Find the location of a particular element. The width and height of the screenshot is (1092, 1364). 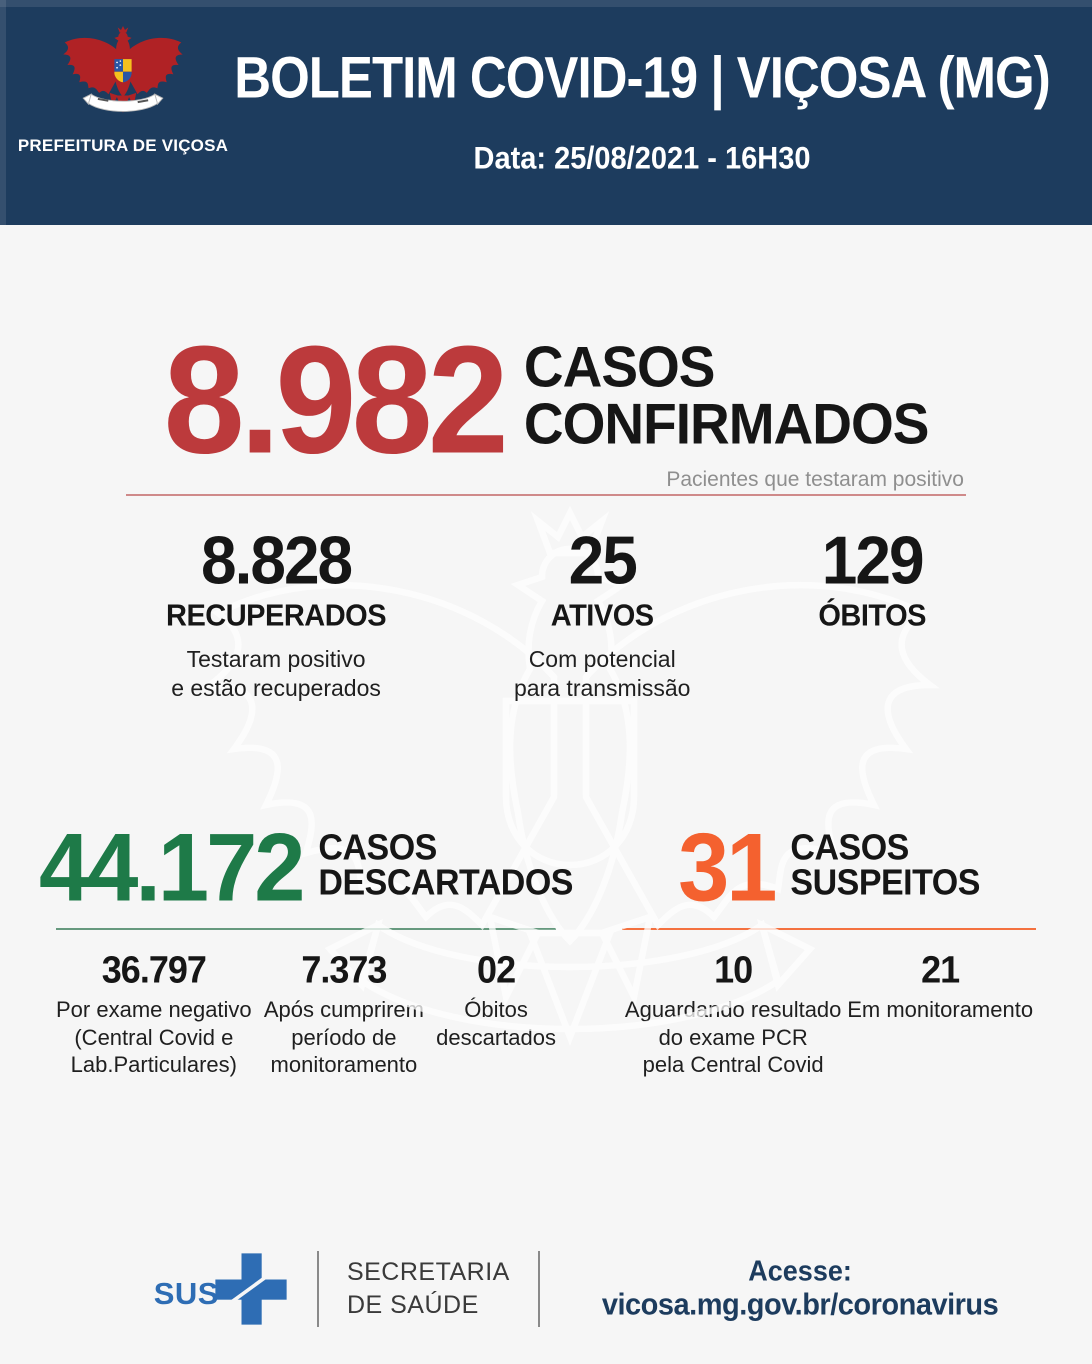

discarded-count: 44.172 is located at coordinates (172, 868).